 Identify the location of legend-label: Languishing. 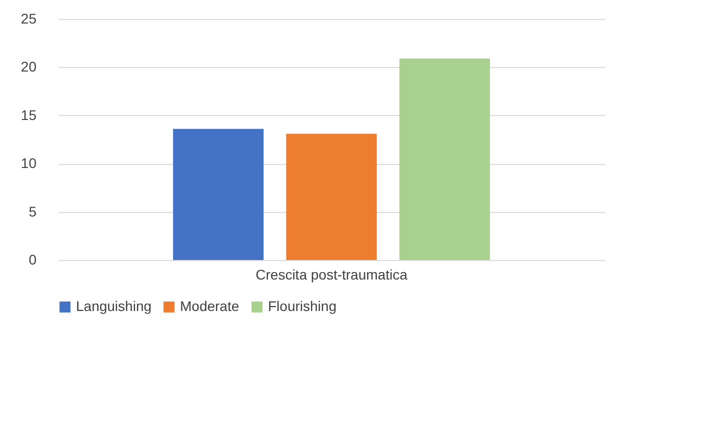
(114, 306).